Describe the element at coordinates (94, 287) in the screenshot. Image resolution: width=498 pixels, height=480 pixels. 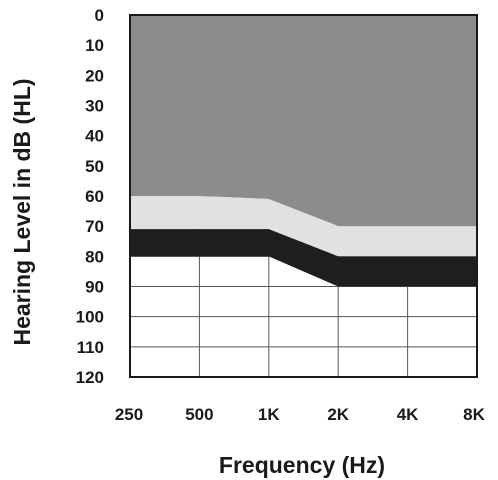
I see `y-tick-label: 90` at that location.